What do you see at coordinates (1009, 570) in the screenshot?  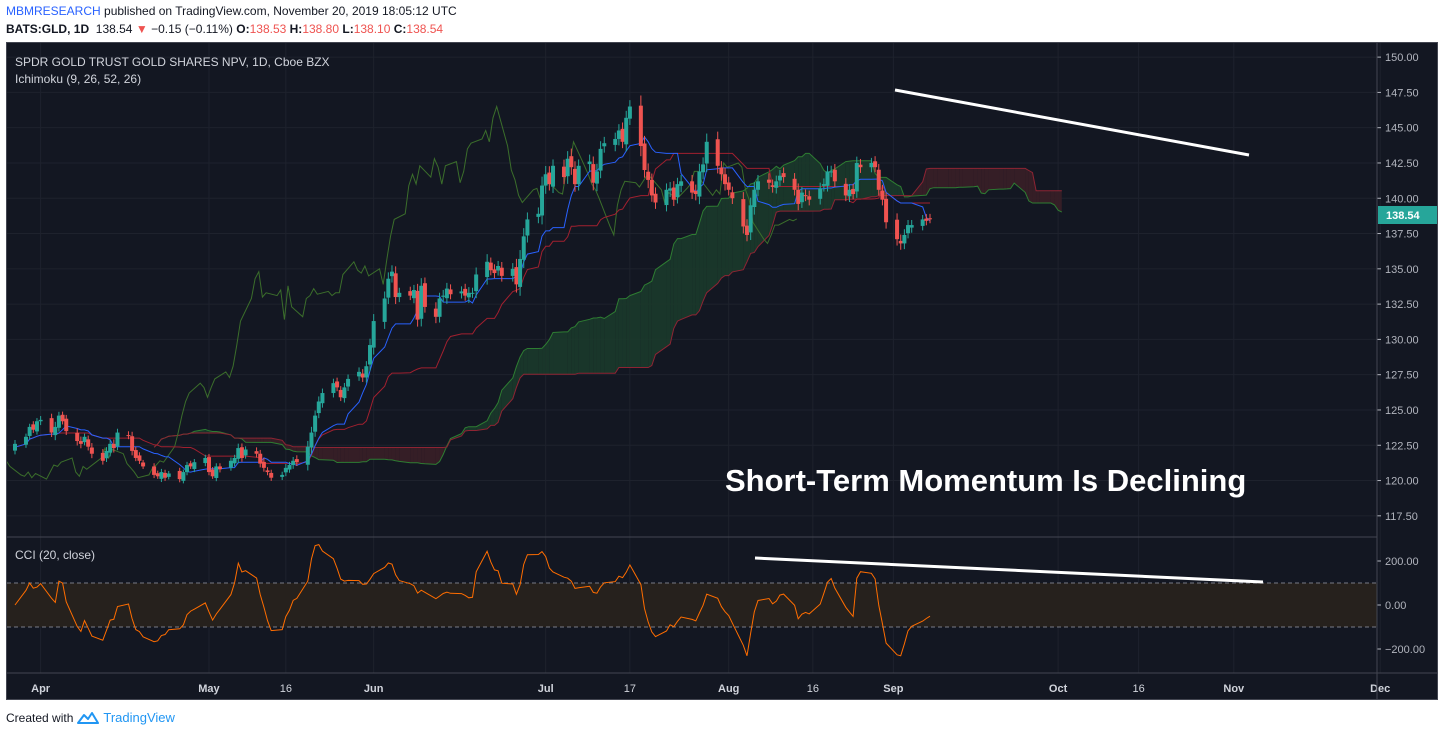 I see `cci-trendline` at bounding box center [1009, 570].